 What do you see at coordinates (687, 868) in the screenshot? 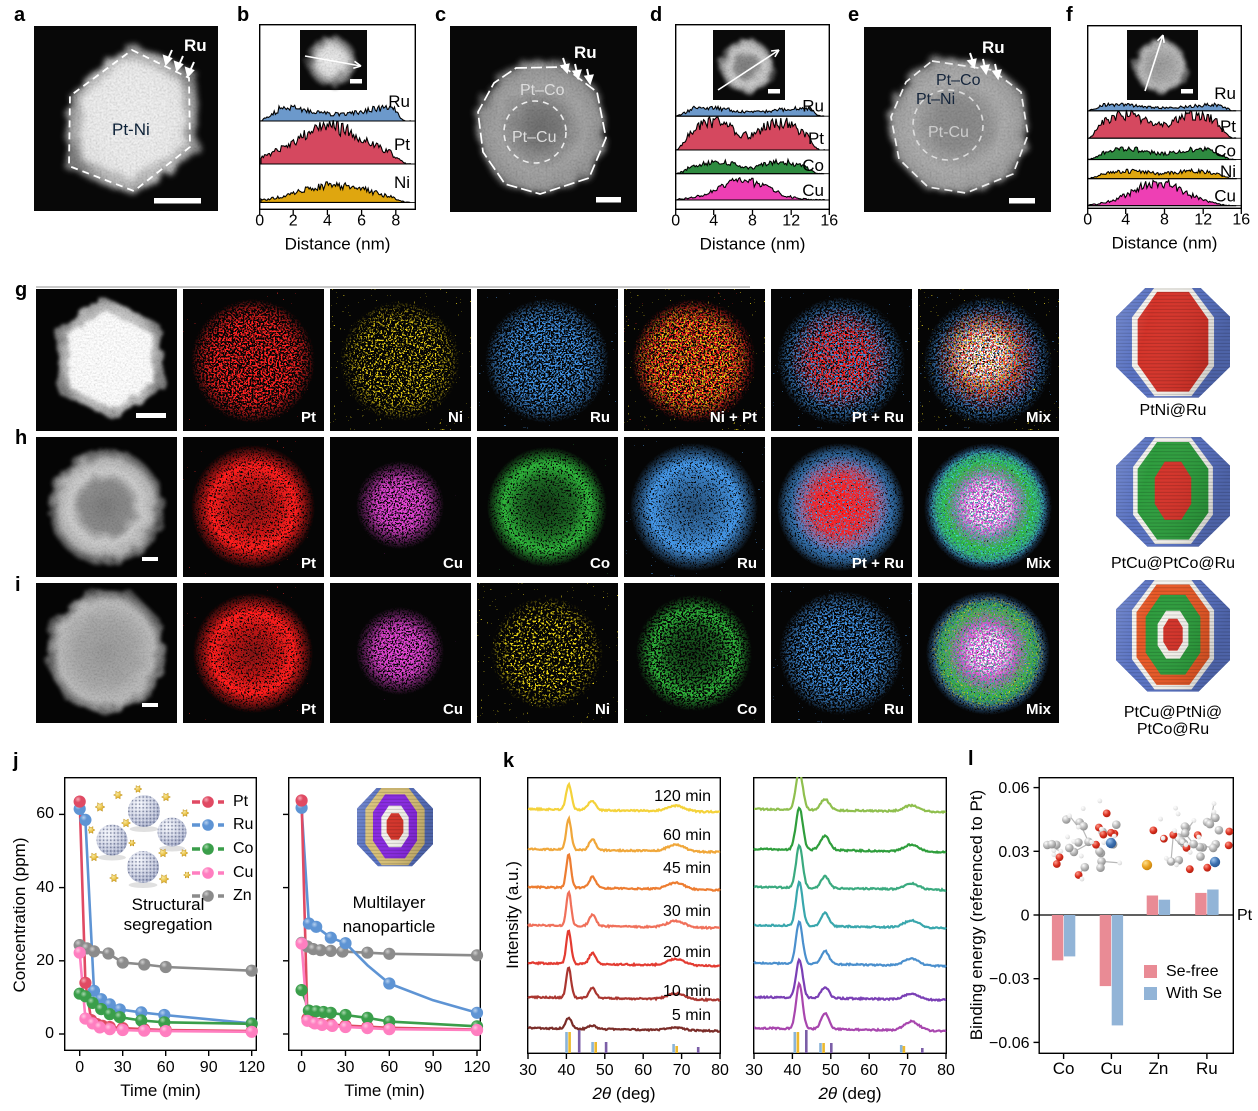
I see `svg-text: 45 min` at bounding box center [687, 868].